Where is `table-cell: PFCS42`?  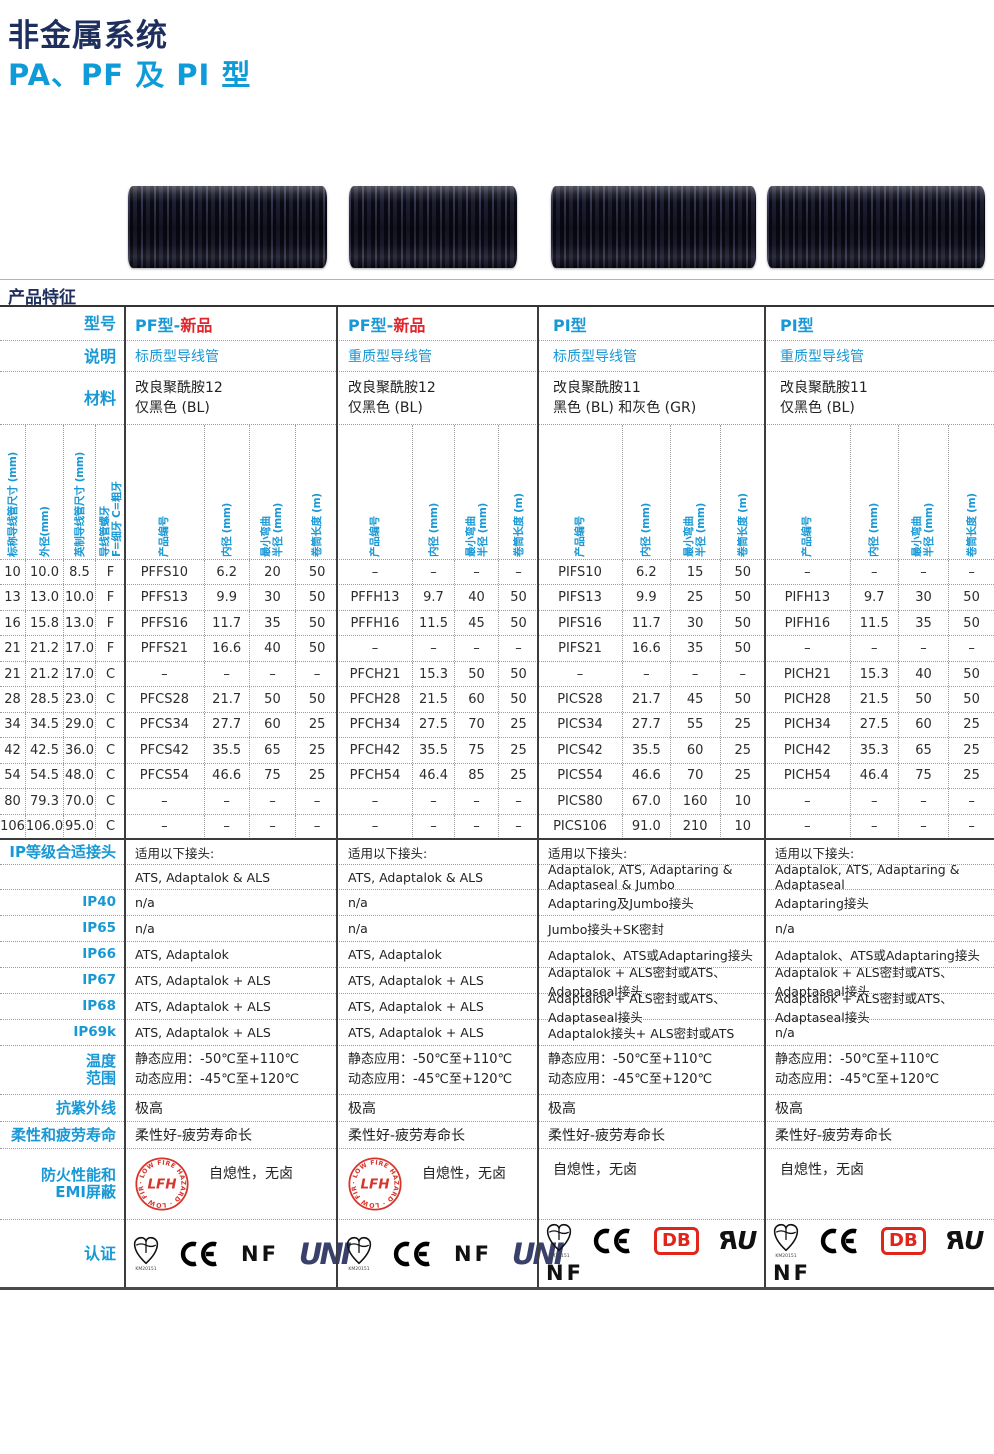
table-cell: PFCS42 is located at coordinates (164, 750).